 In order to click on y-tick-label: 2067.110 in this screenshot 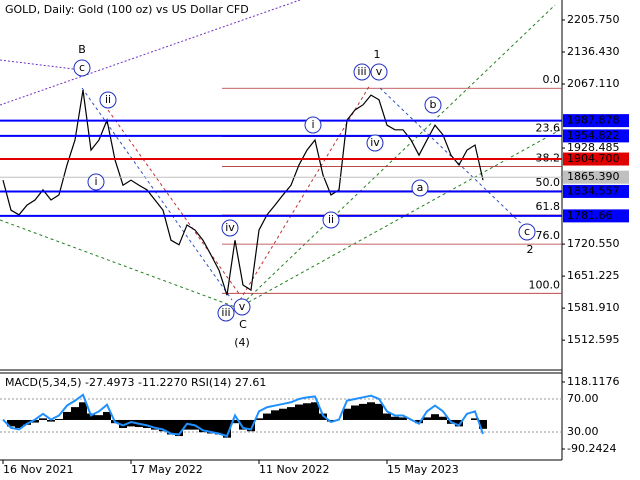, I will do `click(593, 83)`.